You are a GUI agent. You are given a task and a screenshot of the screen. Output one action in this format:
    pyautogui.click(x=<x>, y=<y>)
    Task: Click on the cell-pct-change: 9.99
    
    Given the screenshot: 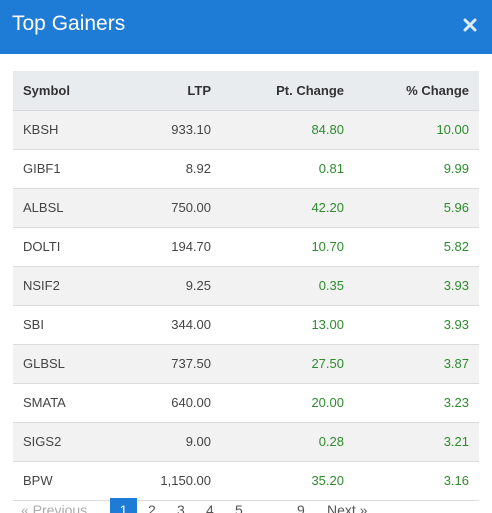 What is the action you would take?
    pyautogui.click(x=416, y=169)
    